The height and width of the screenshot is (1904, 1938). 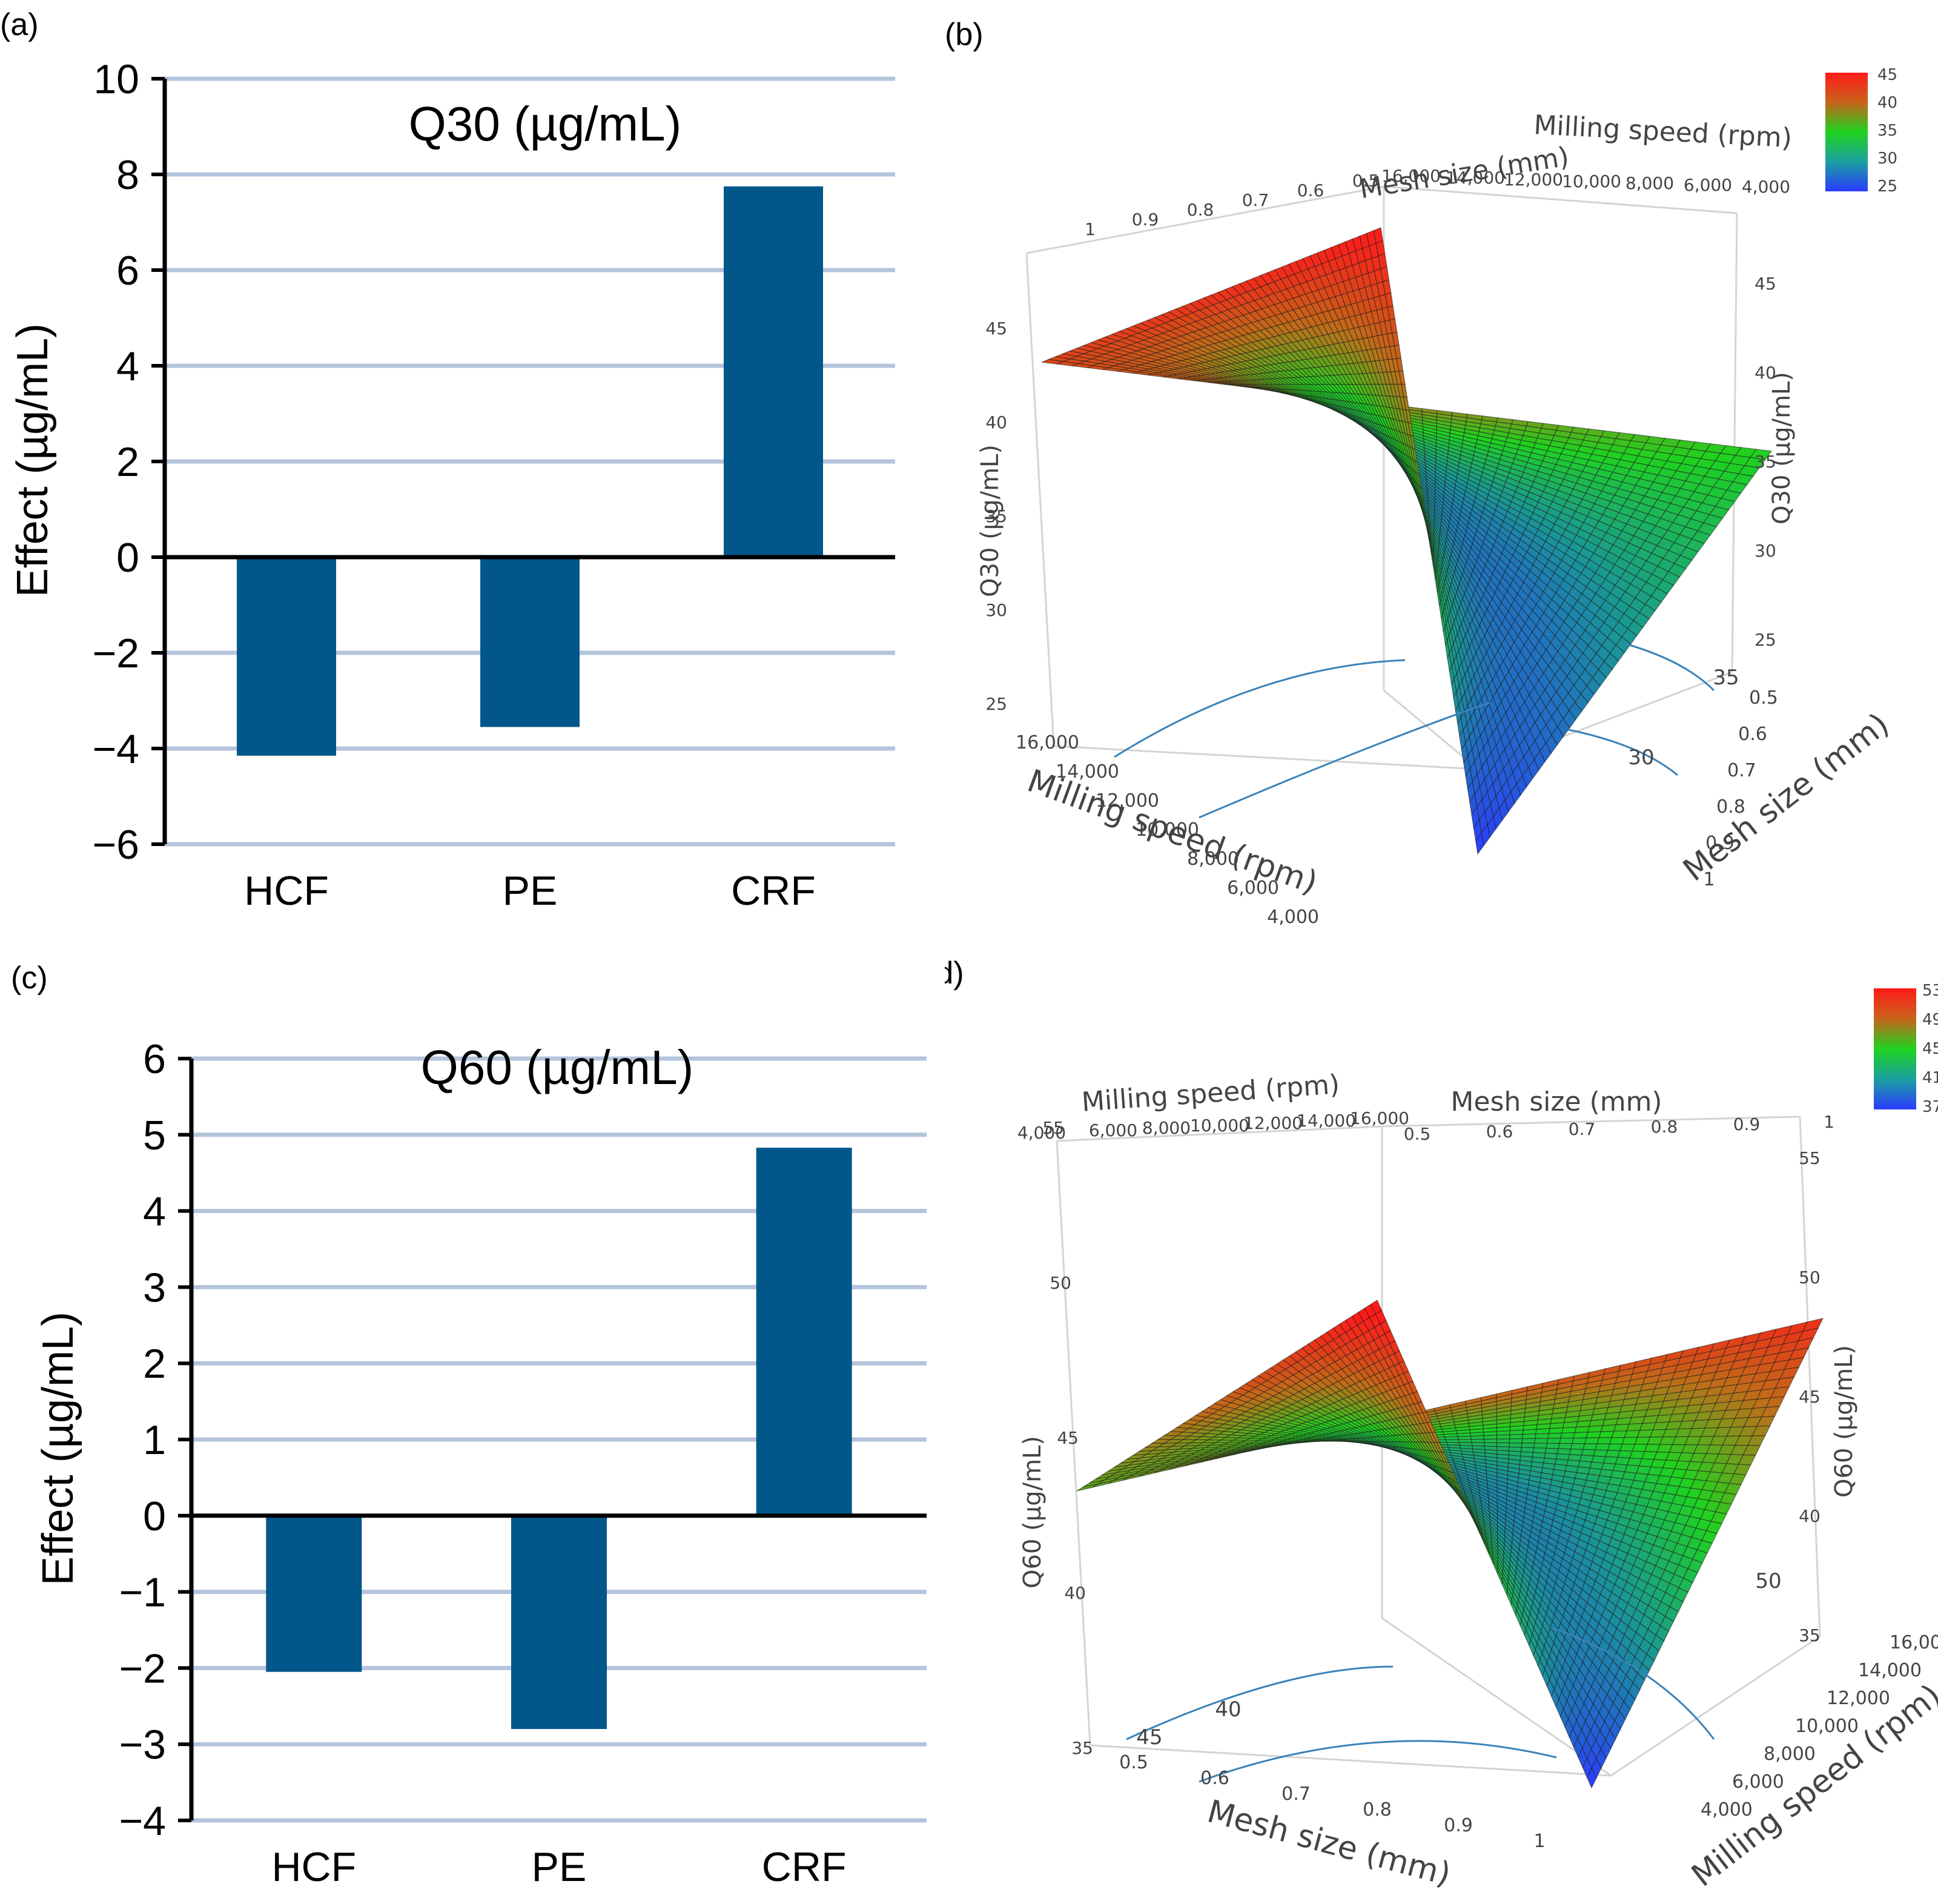 I want to click on back-axis-label: Milling speed (rpm), so click(x=1663, y=132).